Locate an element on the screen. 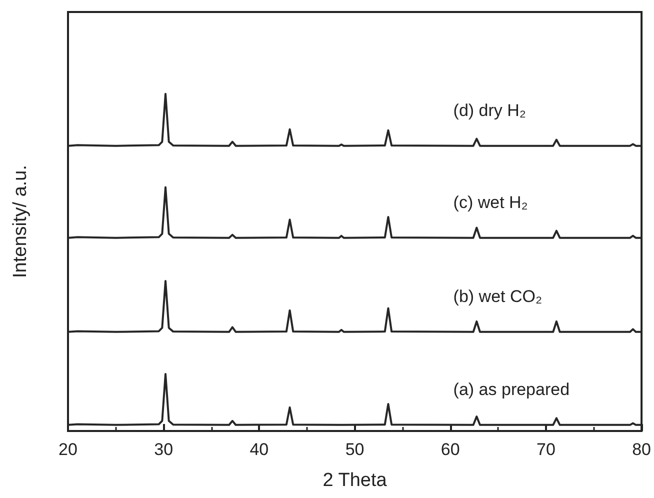 The image size is (654, 498). x-tick-label: 60 is located at coordinates (450, 449).